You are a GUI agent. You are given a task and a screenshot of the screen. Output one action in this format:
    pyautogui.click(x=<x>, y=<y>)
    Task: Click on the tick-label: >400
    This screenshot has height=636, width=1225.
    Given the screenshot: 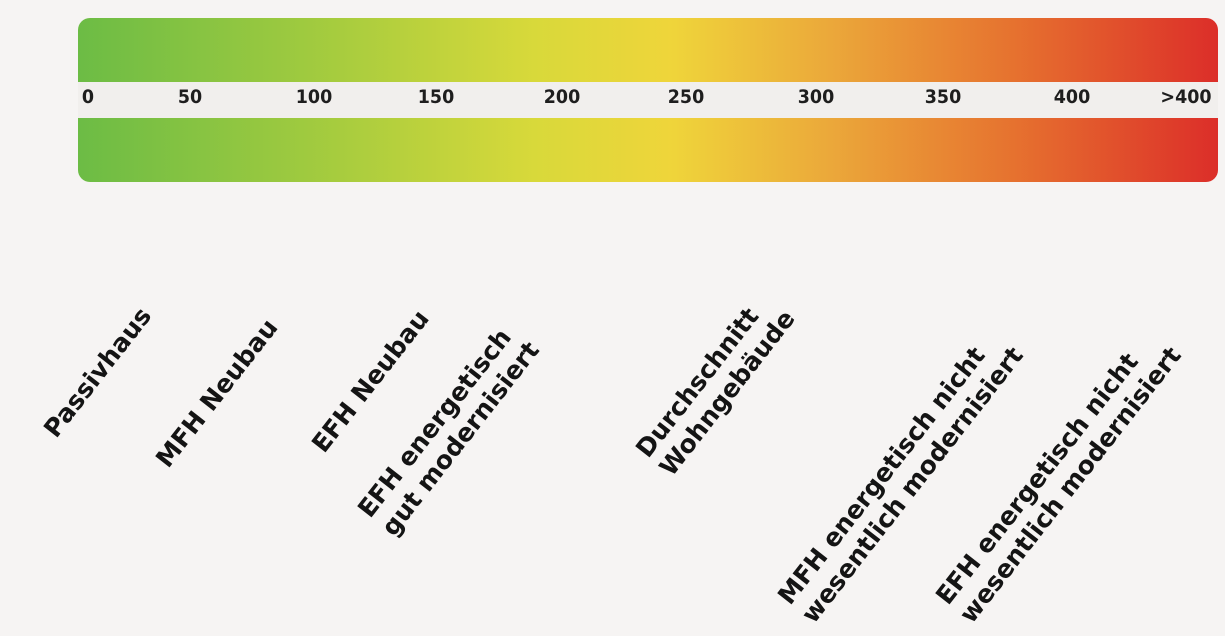 What is the action you would take?
    pyautogui.click(x=1186, y=97)
    